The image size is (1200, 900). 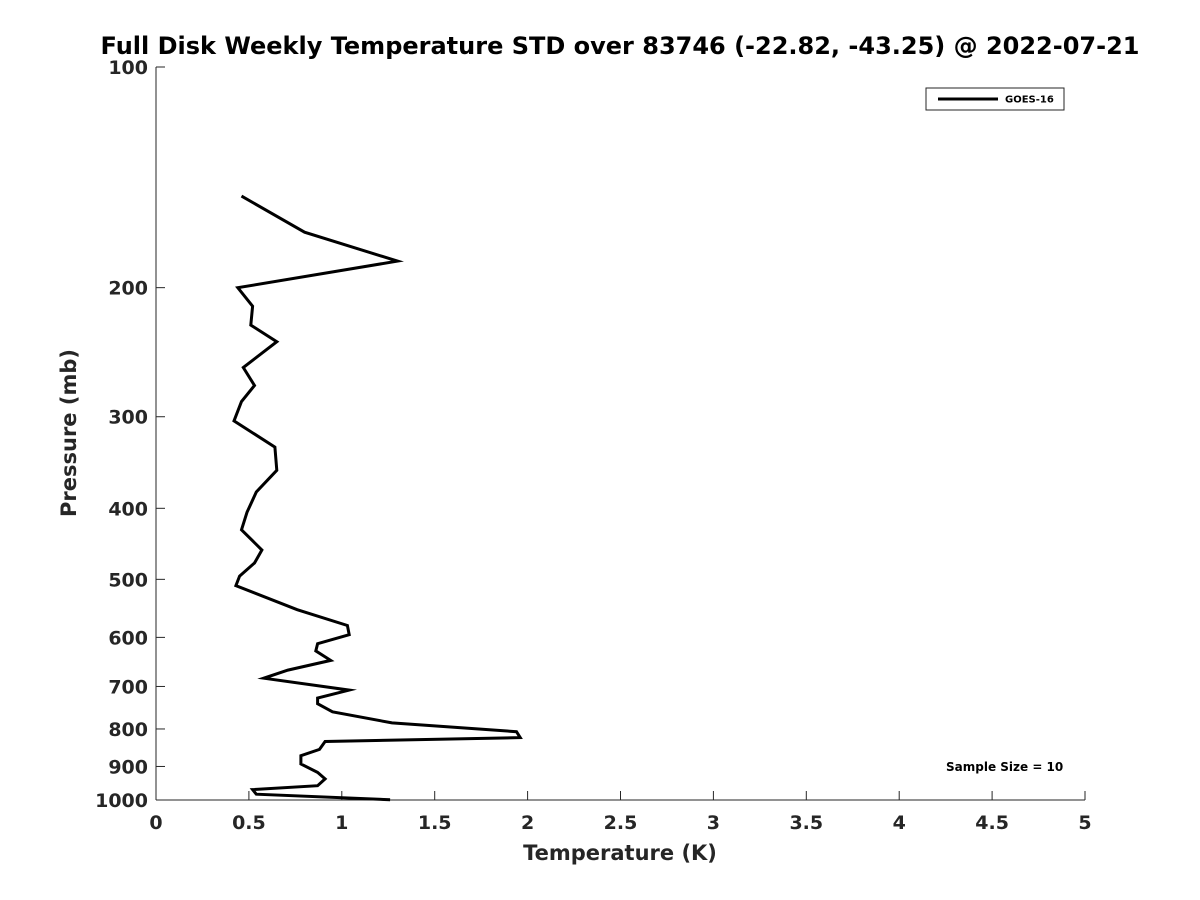 I want to click on x-tick-label: 2.5, so click(x=621, y=823).